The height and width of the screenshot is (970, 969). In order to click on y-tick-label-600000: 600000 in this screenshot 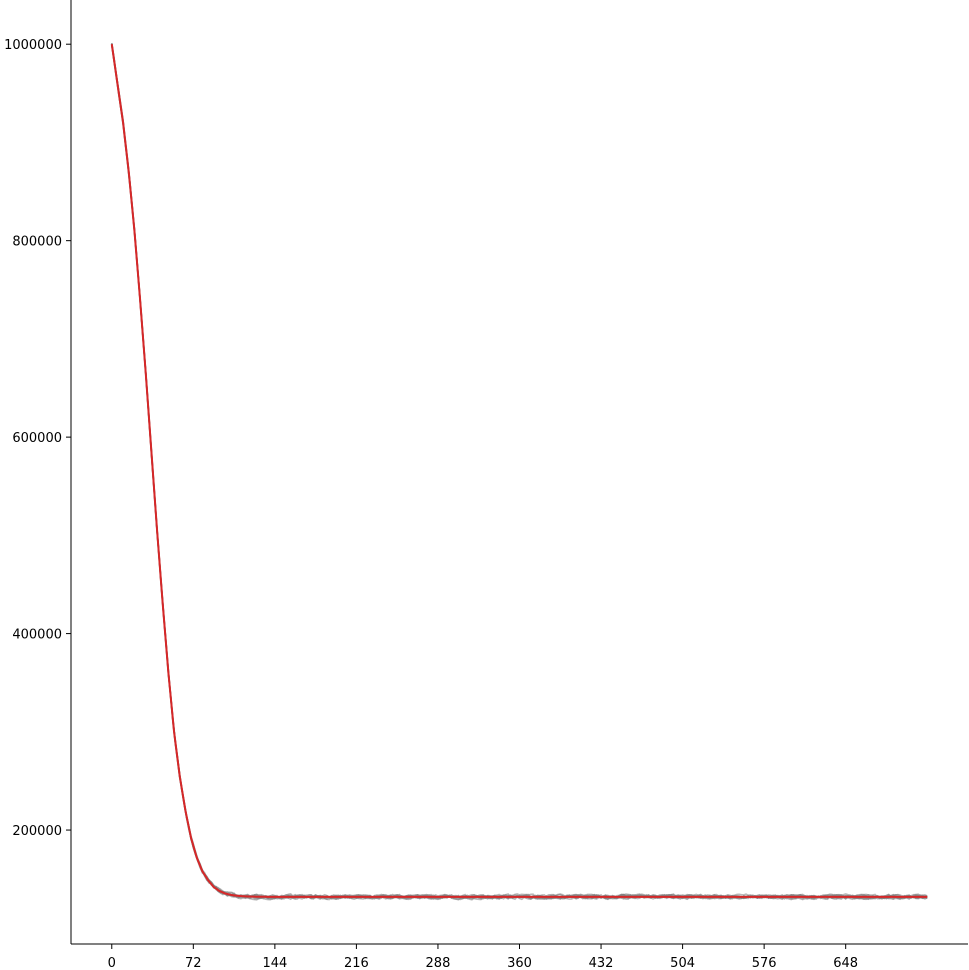, I will do `click(37, 438)`.